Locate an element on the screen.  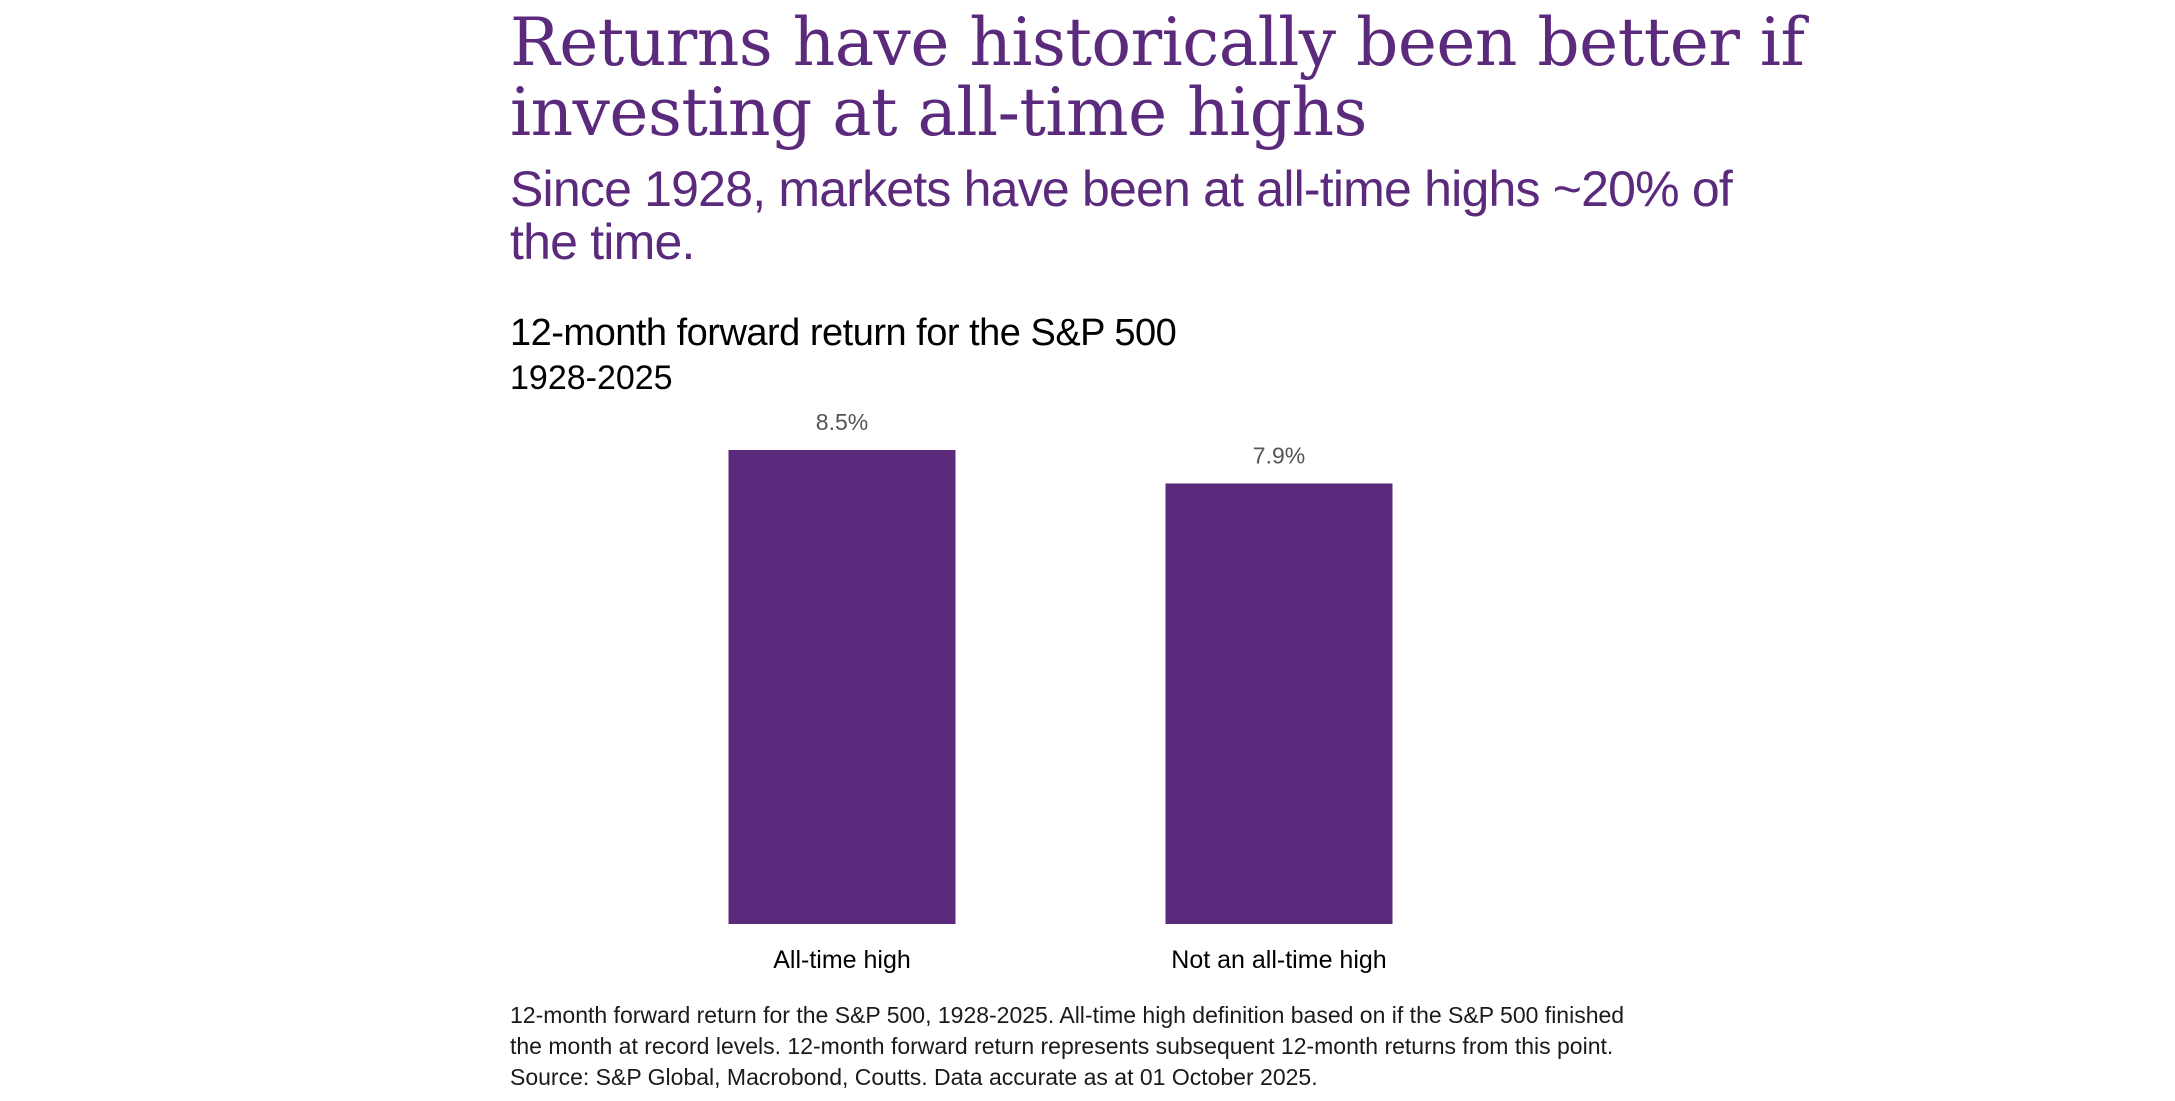
category-label-2: Not an all-time high is located at coordinates (1278, 960).